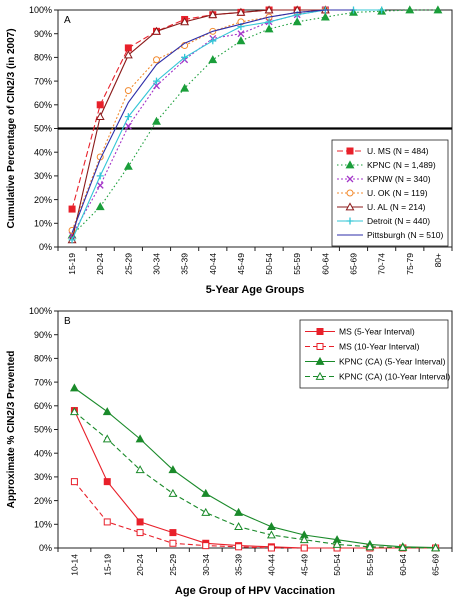  Describe the element at coordinates (72, 264) in the screenshot. I see `x-tick-label: 15-19` at that location.